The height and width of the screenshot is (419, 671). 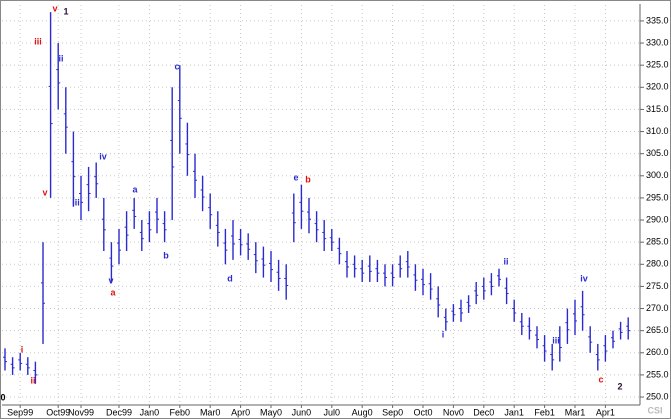 I want to click on watermark: CSI, so click(x=654, y=410).